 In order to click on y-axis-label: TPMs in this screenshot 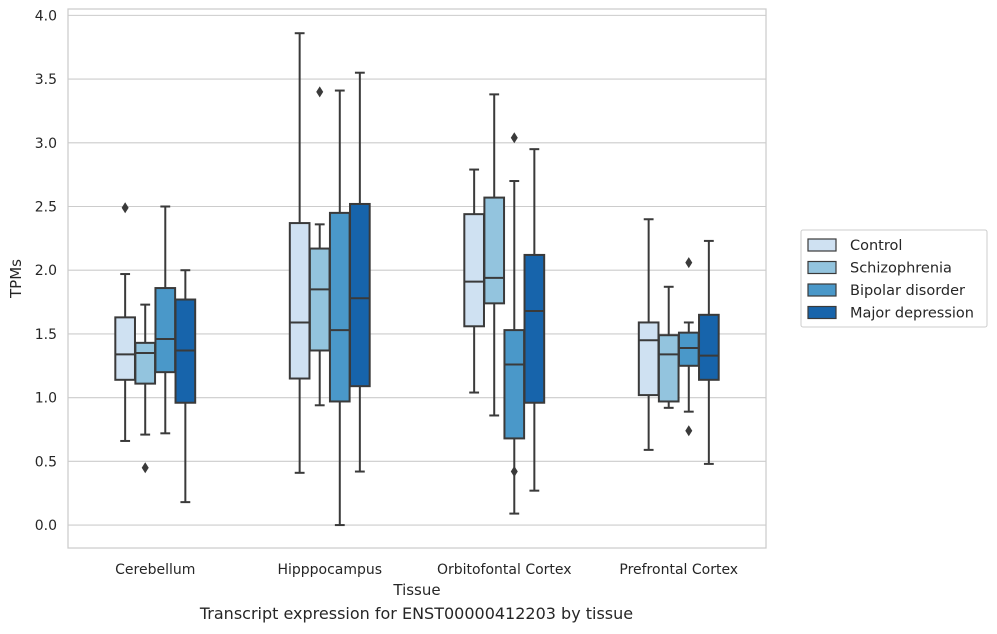, I will do `click(16, 279)`.